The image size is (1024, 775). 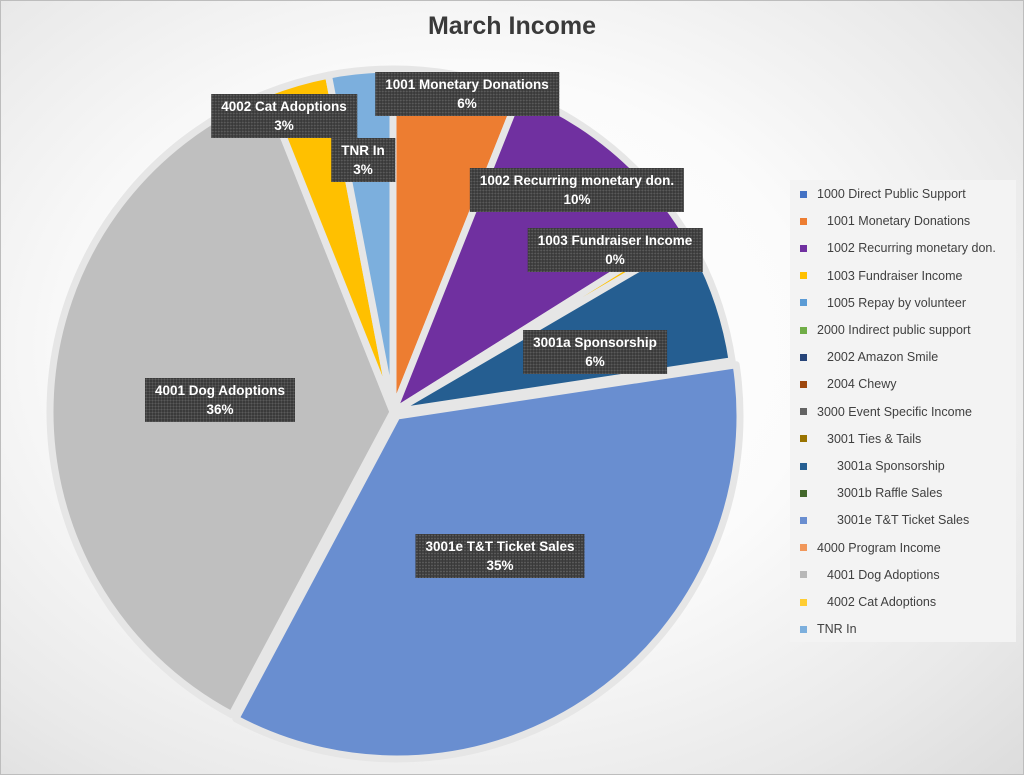 I want to click on data-label-percent: 10%, so click(x=577, y=199).